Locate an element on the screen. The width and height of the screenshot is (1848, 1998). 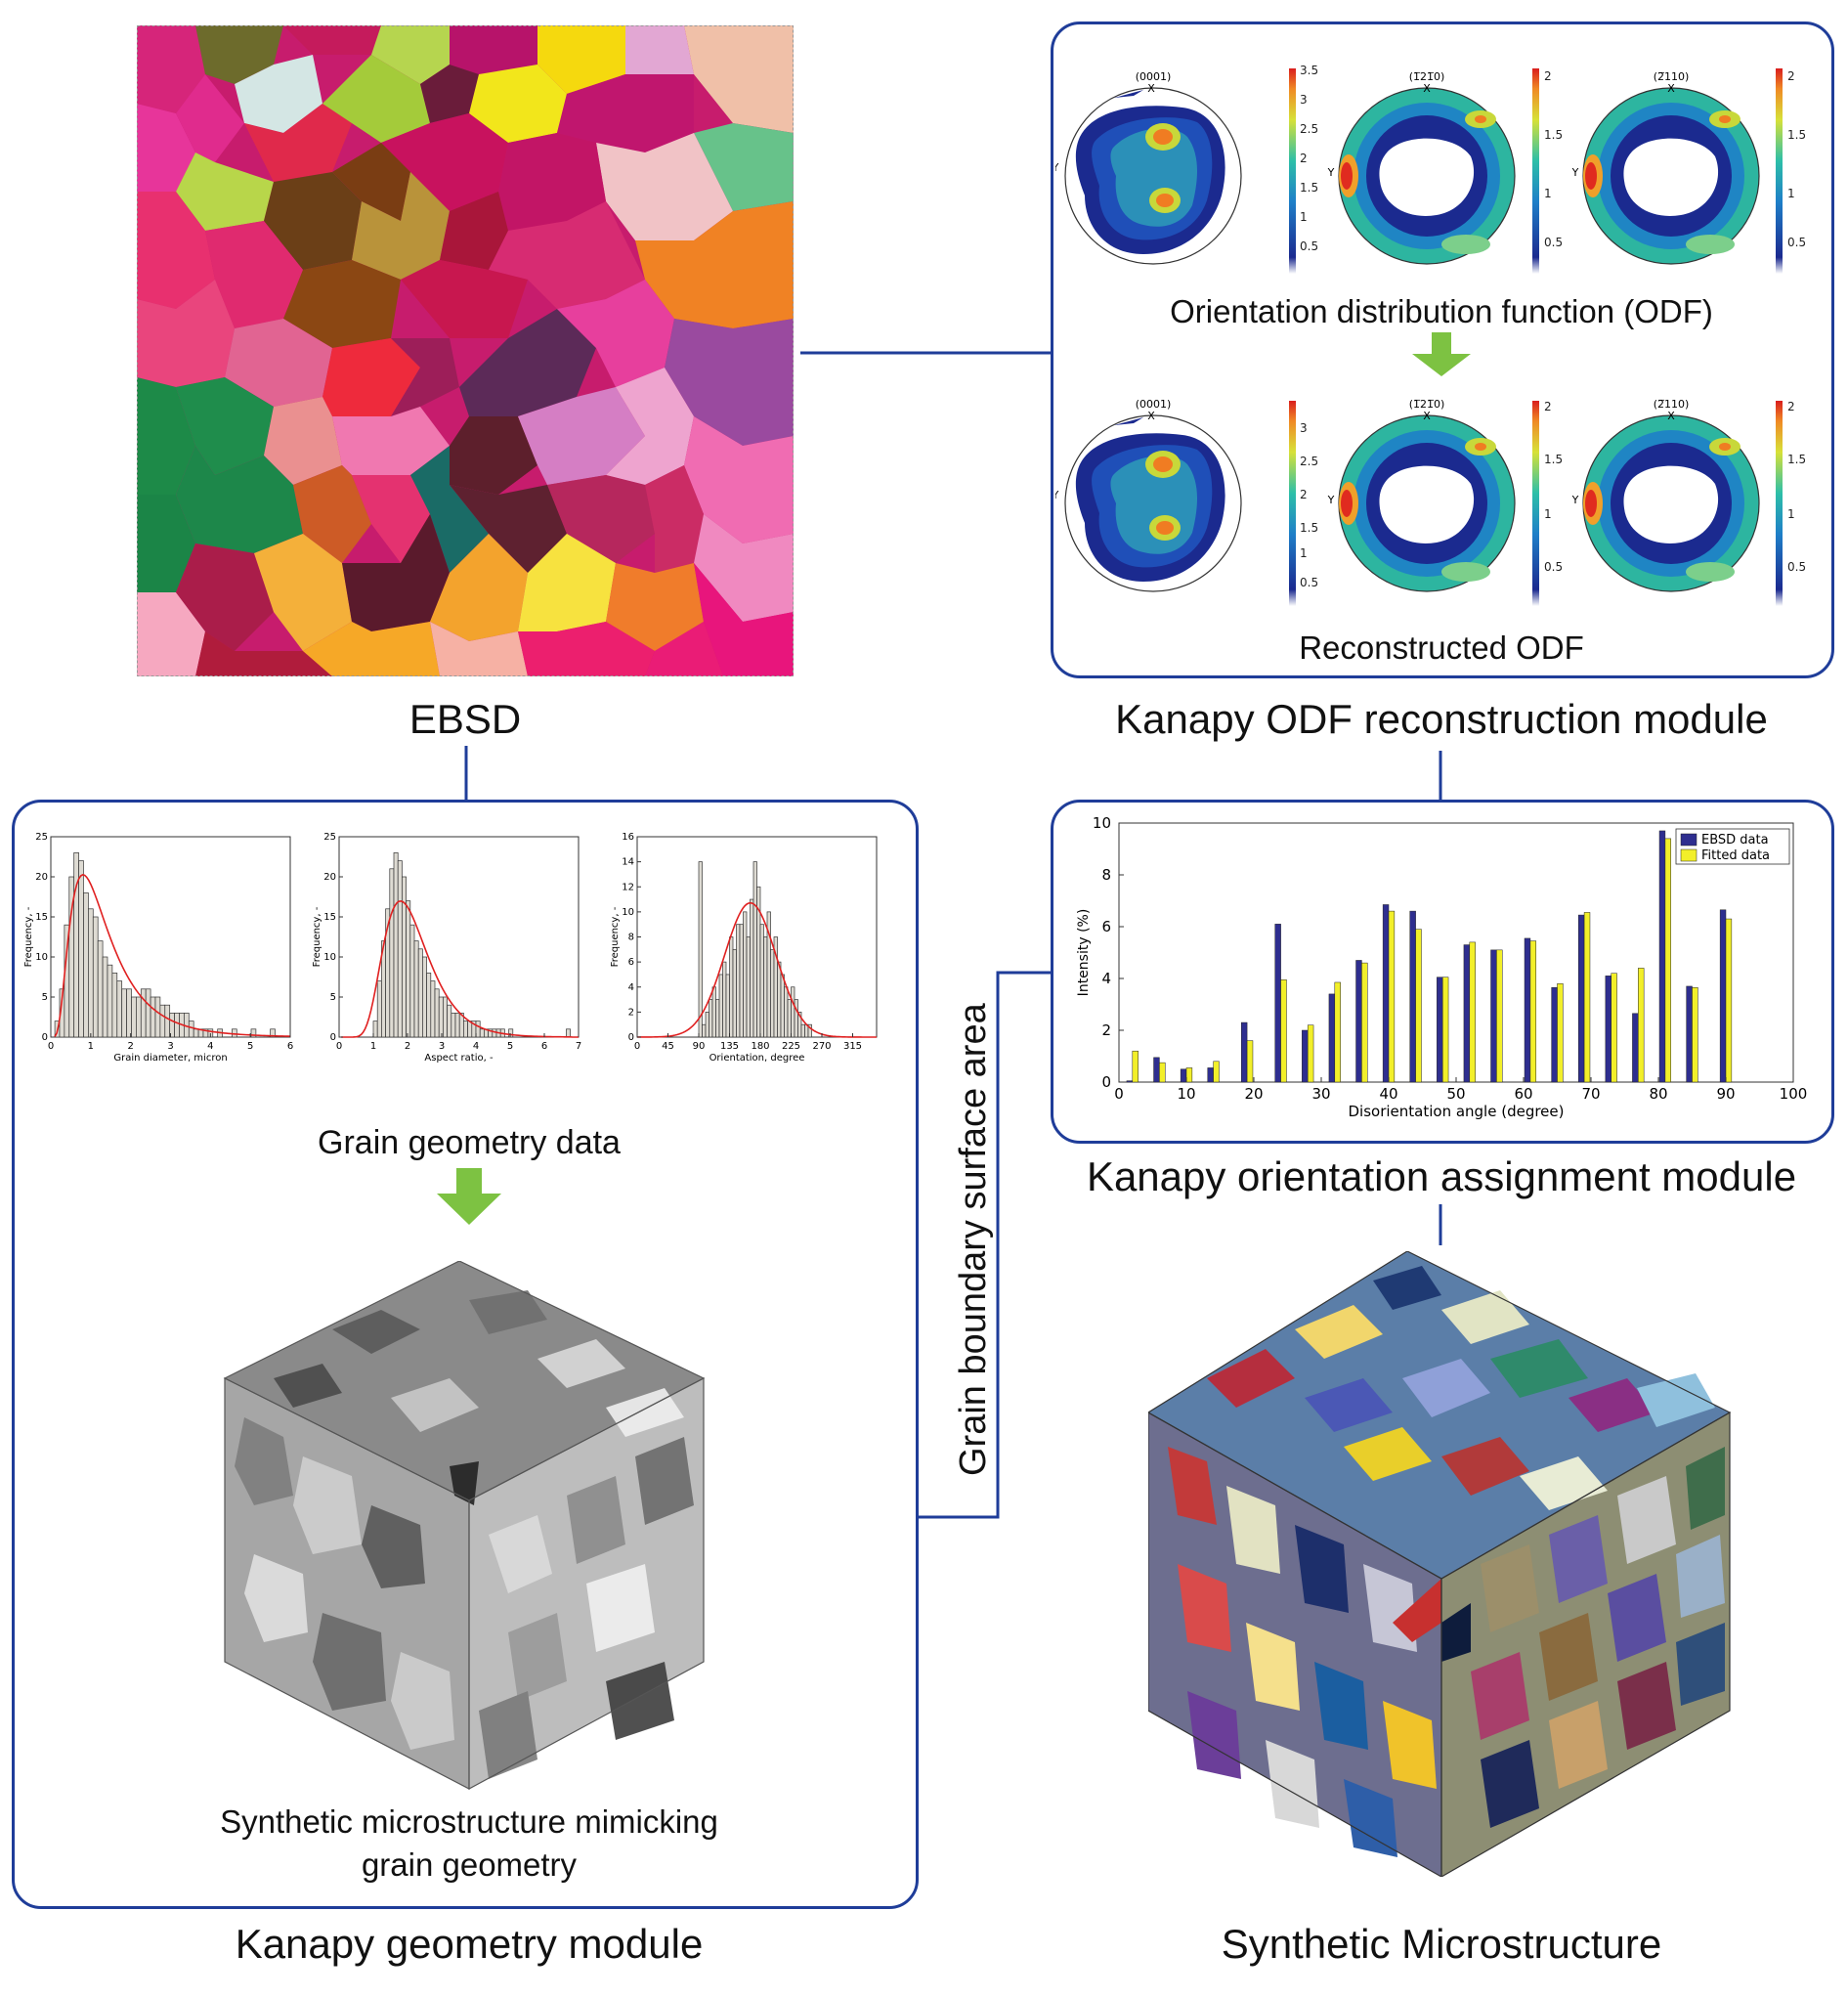
y-tick-label: 25 is located at coordinates (42, 837).